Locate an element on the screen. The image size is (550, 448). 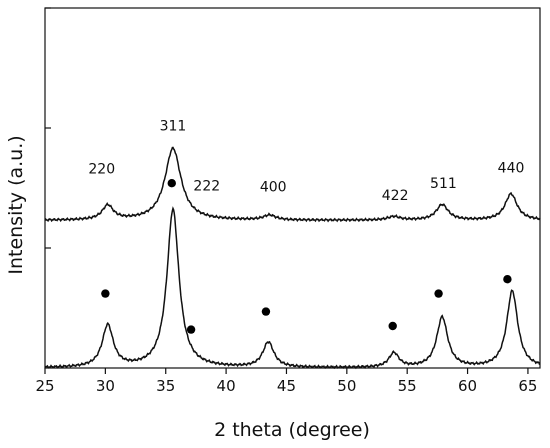
x-tick-label: 35 is located at coordinates (165, 386).